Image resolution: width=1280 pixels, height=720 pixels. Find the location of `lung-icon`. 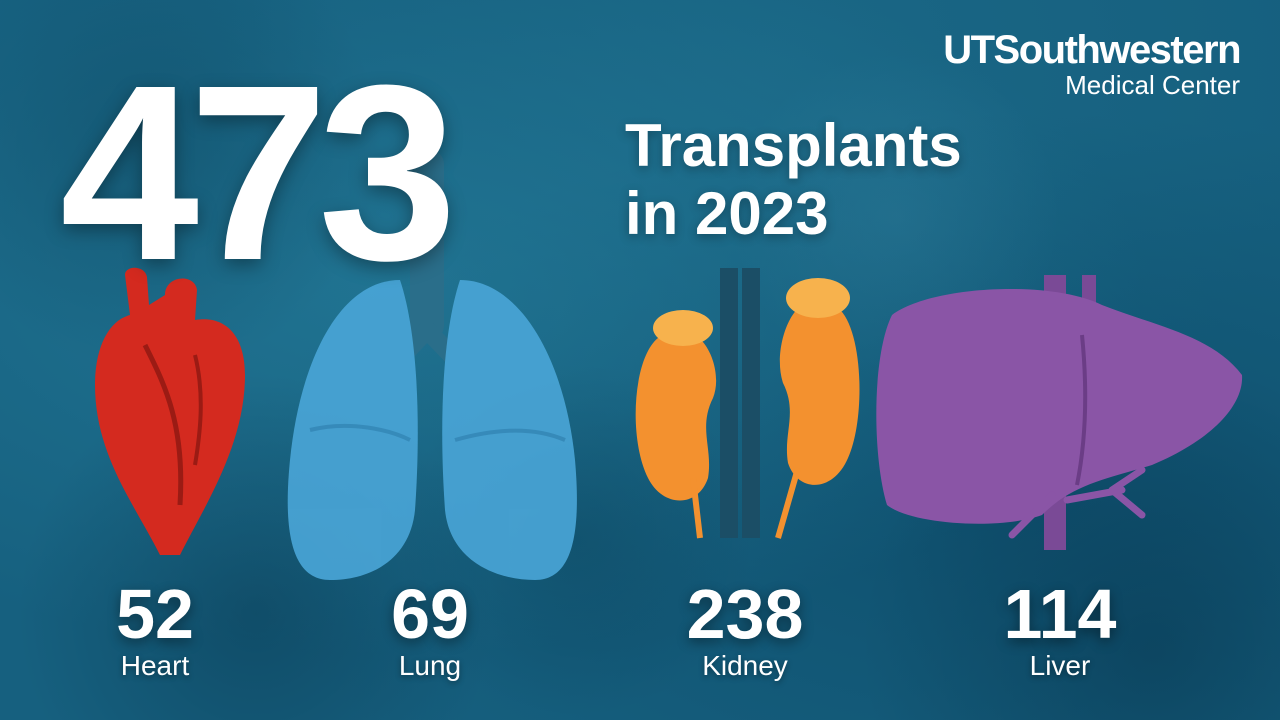

lung-icon is located at coordinates (432, 365).